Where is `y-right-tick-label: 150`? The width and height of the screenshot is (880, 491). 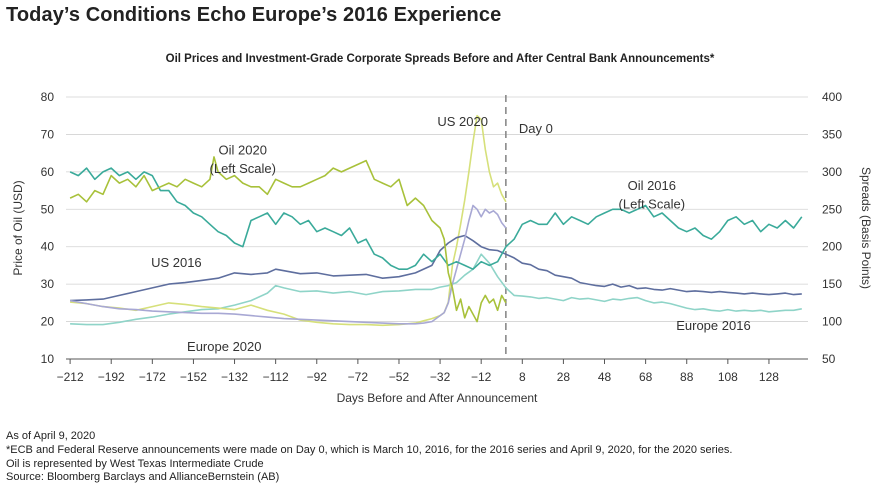
y-right-tick-label: 150 is located at coordinates (832, 284).